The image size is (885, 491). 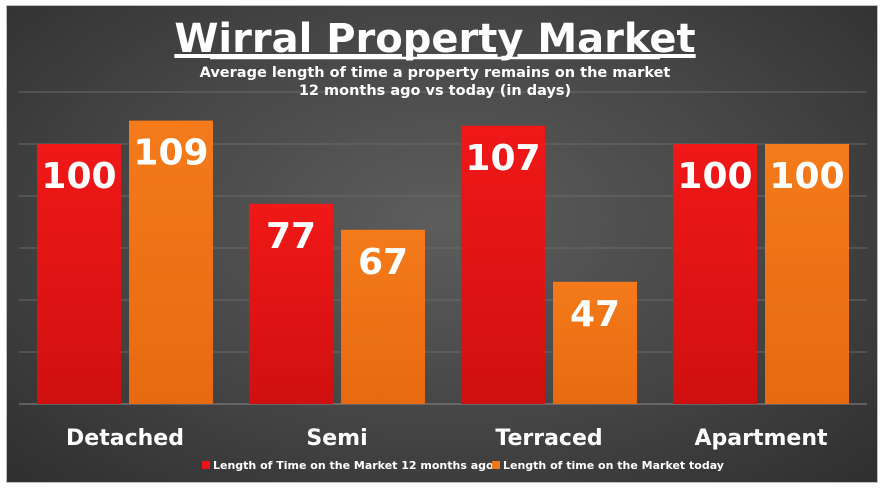 What do you see at coordinates (79, 274) in the screenshot?
I see `bar-detached-12-months-ago` at bounding box center [79, 274].